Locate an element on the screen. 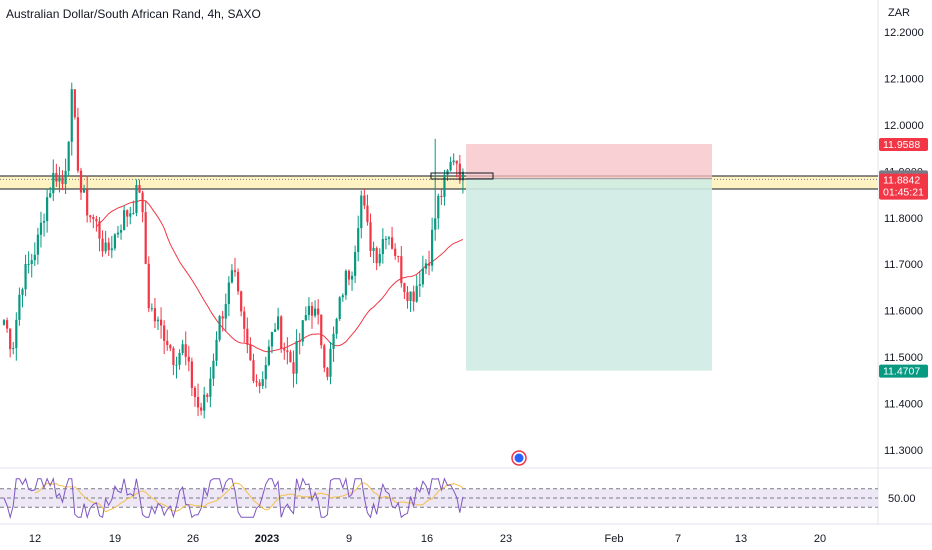  stop-loss-zone is located at coordinates (589, 161).